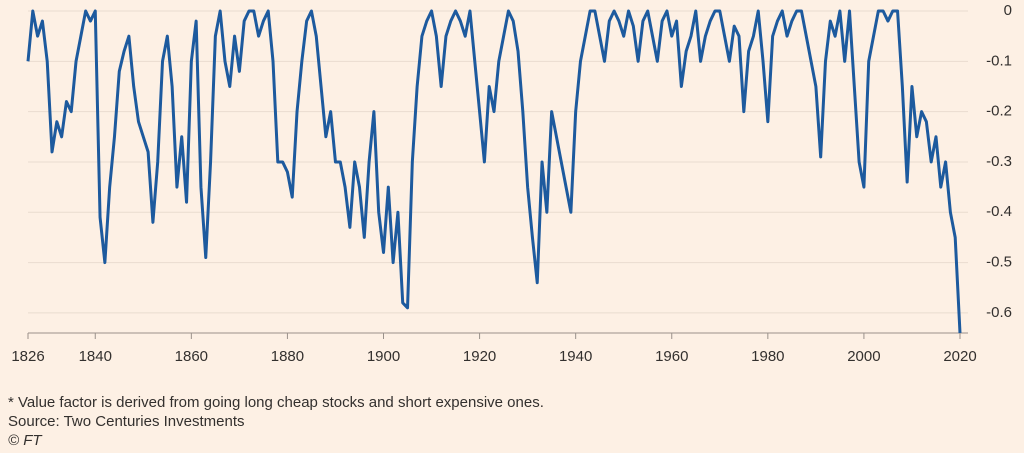 Image resolution: width=1024 pixels, height=453 pixels. I want to click on y-tick-label: -0.1, so click(999, 60).